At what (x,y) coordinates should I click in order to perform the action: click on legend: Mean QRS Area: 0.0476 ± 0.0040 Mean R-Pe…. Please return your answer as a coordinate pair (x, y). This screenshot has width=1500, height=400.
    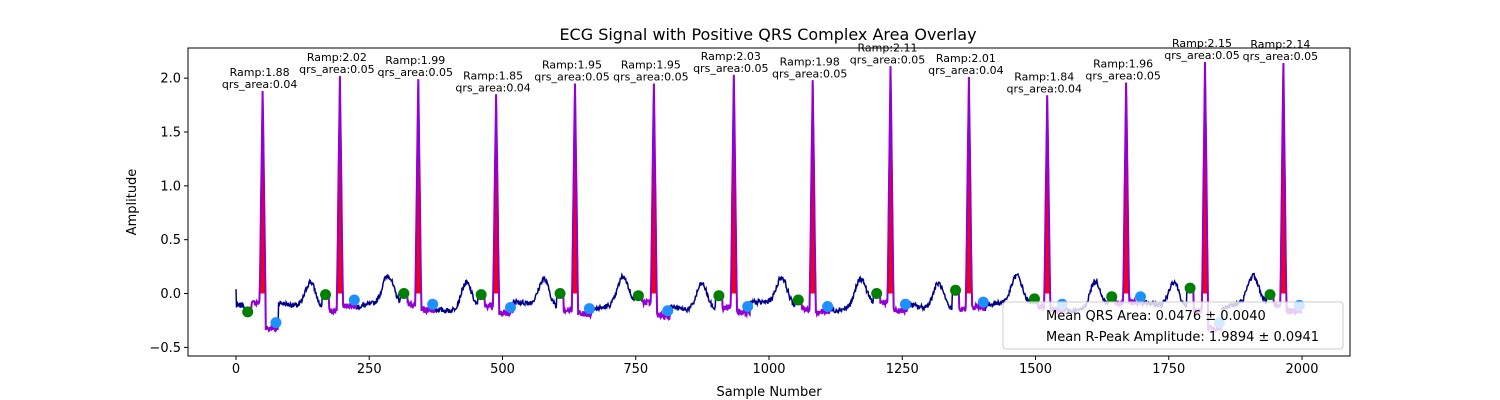
    Looking at the image, I should click on (1173, 325).